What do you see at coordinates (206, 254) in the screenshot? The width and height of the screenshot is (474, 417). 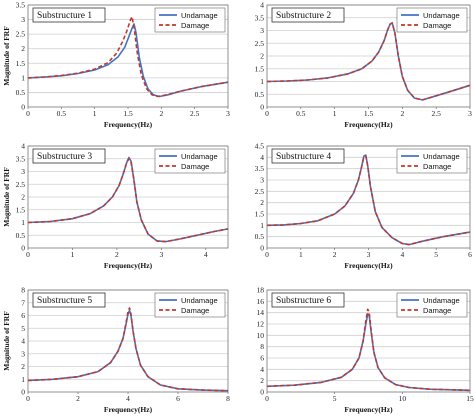 I see `x-tick-label: 4` at bounding box center [206, 254].